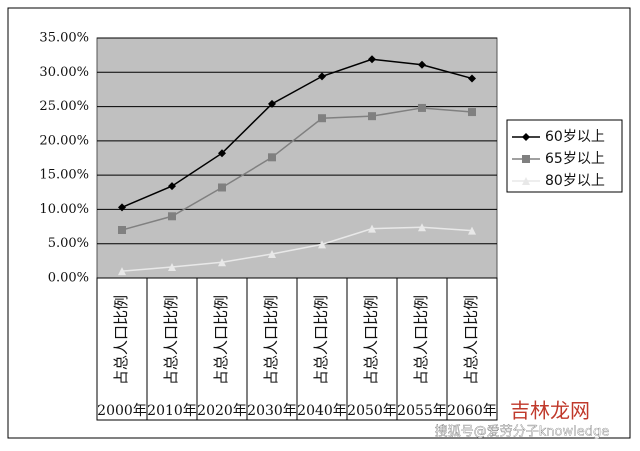 Image resolution: width=640 pixels, height=451 pixels. I want to click on x-tick-label: 2040年, so click(322, 411).